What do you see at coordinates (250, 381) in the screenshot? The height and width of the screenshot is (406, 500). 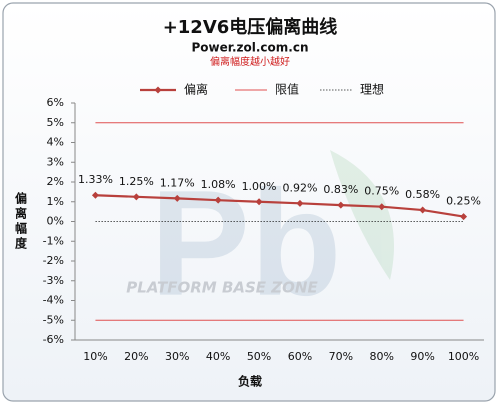 I see `x-axis-label: 负载` at bounding box center [250, 381].